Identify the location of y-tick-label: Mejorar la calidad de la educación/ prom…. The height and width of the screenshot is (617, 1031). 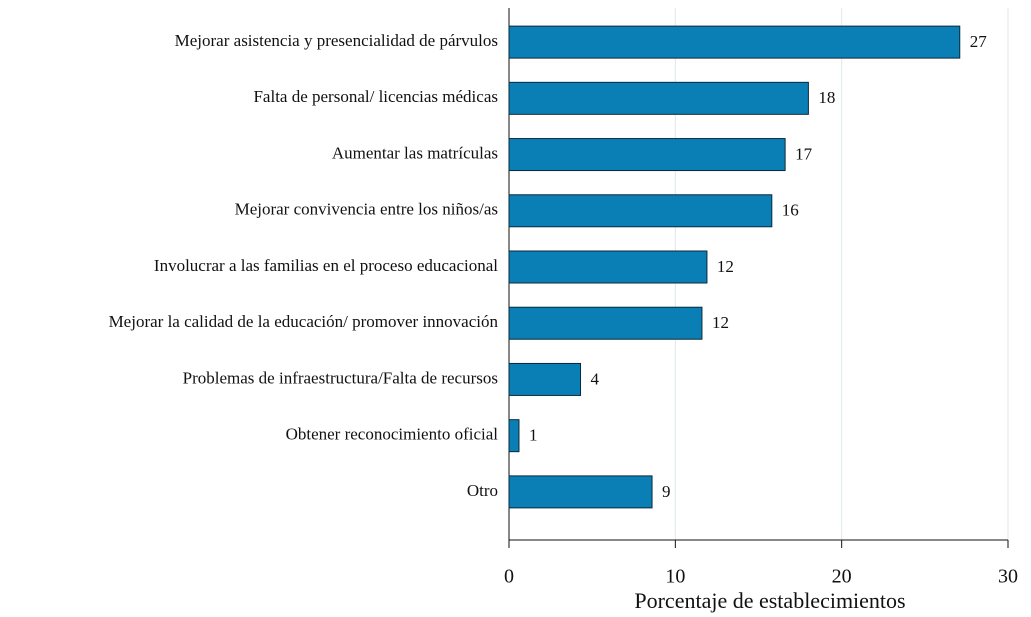
(304, 321).